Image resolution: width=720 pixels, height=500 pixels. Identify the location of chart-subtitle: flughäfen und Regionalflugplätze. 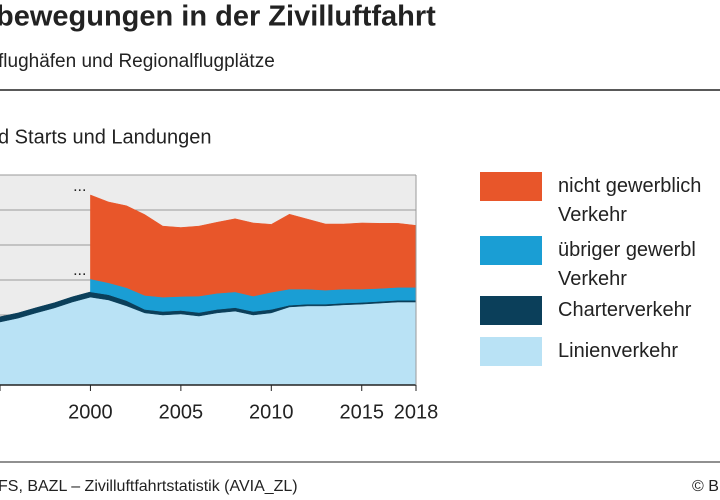
(137, 61).